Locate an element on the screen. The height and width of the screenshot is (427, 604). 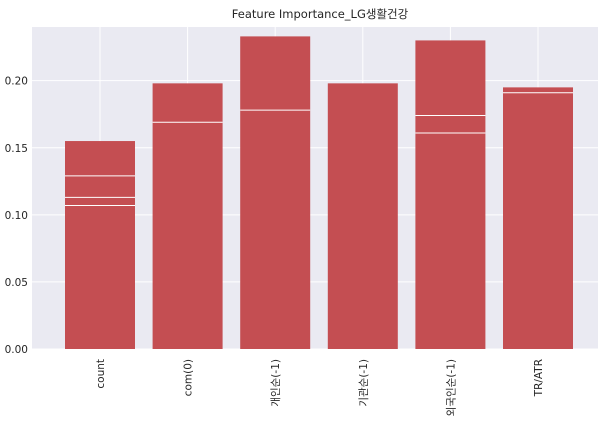
x-tick-label: TR/ATR is located at coordinates (539, 378).